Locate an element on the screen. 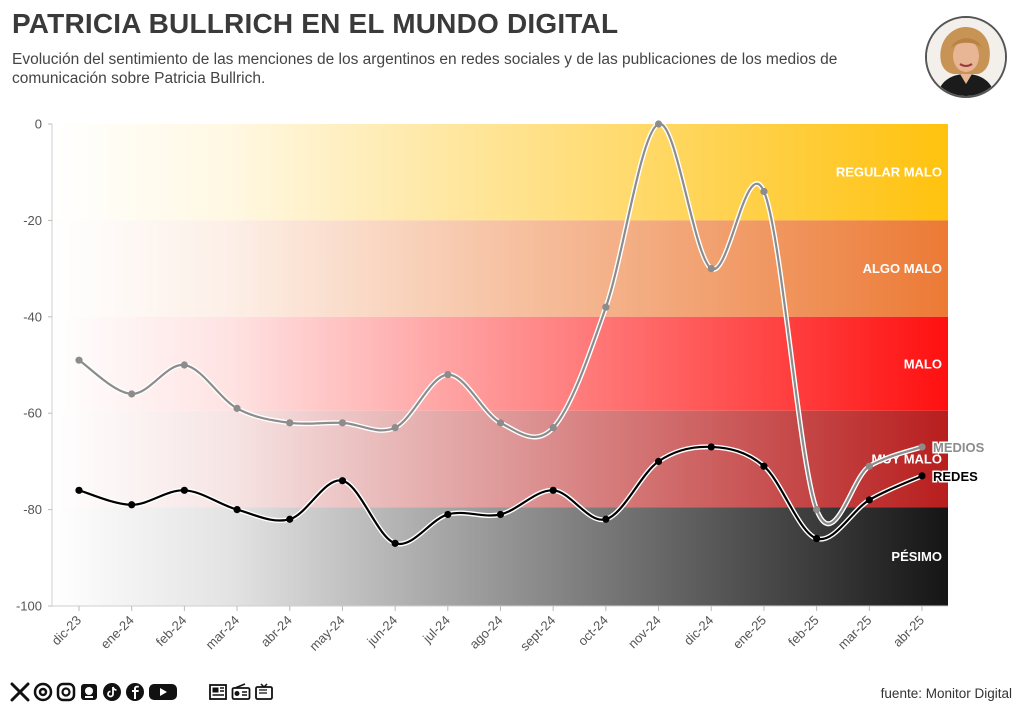  news-icon is located at coordinates (89, 692).